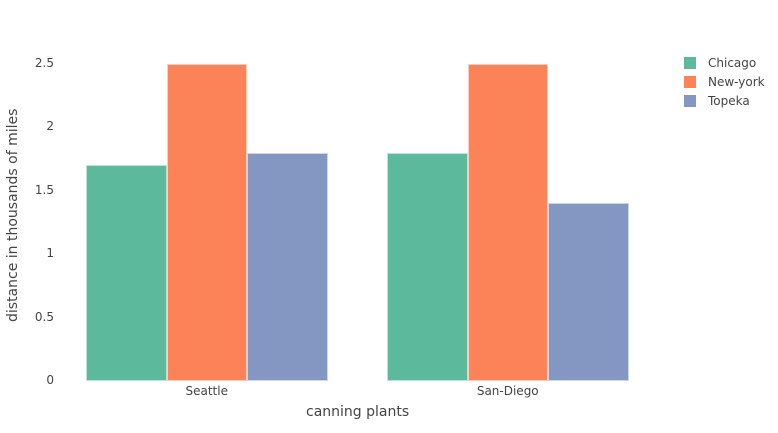 The image size is (778, 433). Describe the element at coordinates (358, 412) in the screenshot. I see `x-axis-title: canning plants` at that location.